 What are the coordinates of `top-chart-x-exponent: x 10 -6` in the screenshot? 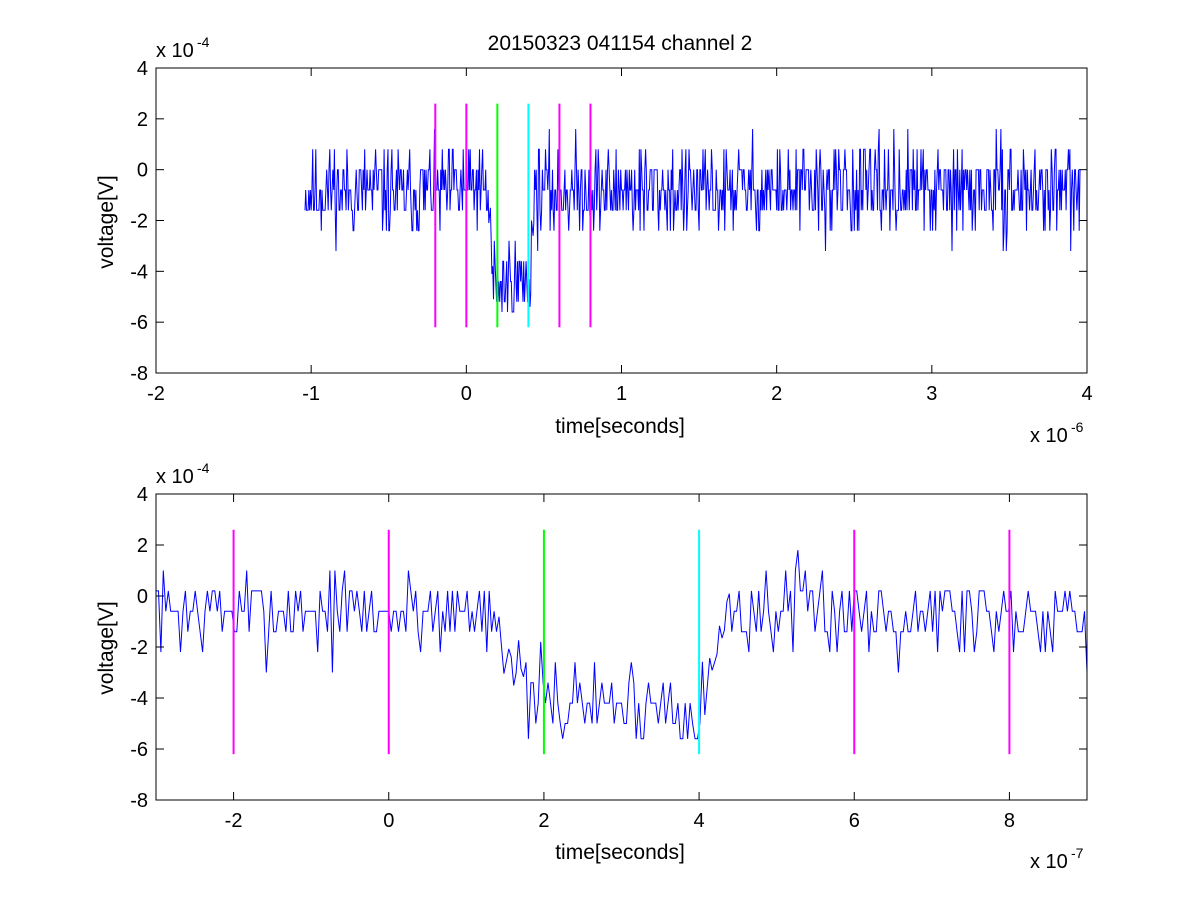 It's located at (1057, 433).